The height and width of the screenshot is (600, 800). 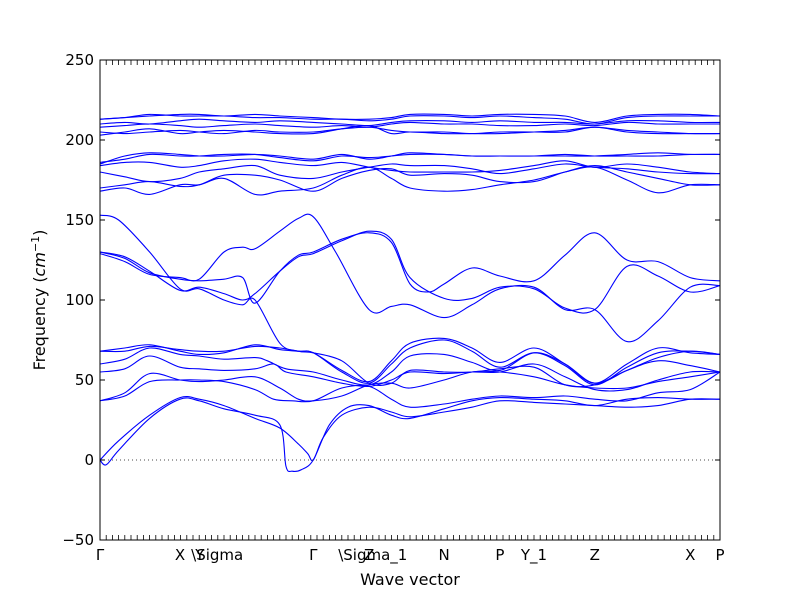 I want to click on x-tick-label: \Sigma, so click(x=217, y=555).